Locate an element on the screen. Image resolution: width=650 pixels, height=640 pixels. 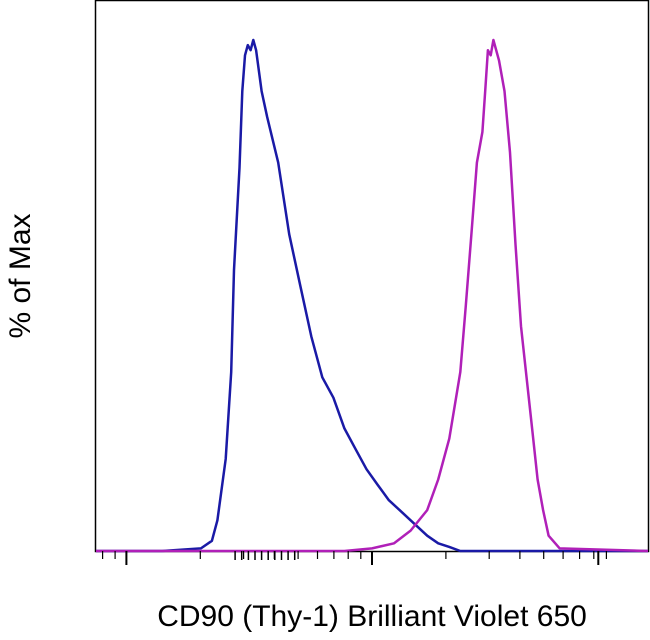
y-axis-label: % of Max is located at coordinates (20, 275).